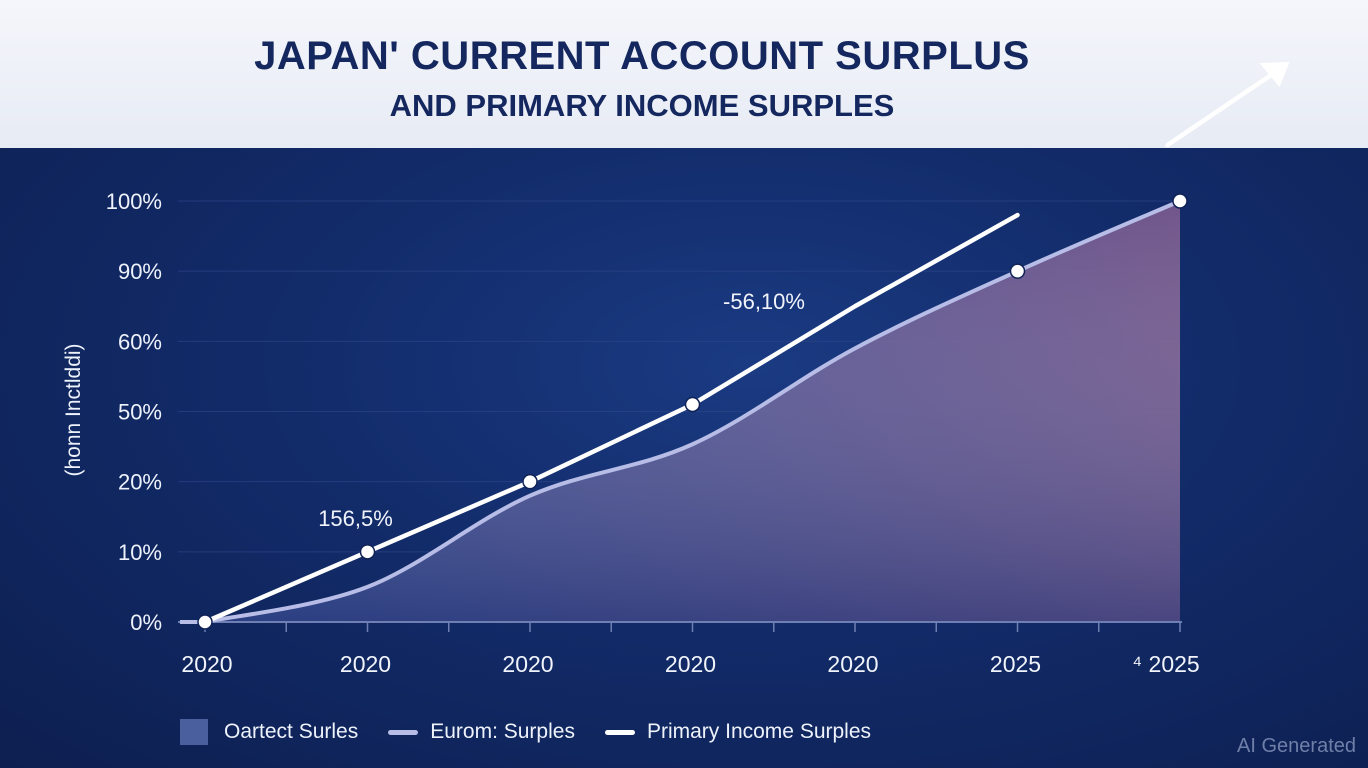 This screenshot has height=768, width=1368. Describe the element at coordinates (194, 732) in the screenshot. I see `legend-swatch-area` at that location.